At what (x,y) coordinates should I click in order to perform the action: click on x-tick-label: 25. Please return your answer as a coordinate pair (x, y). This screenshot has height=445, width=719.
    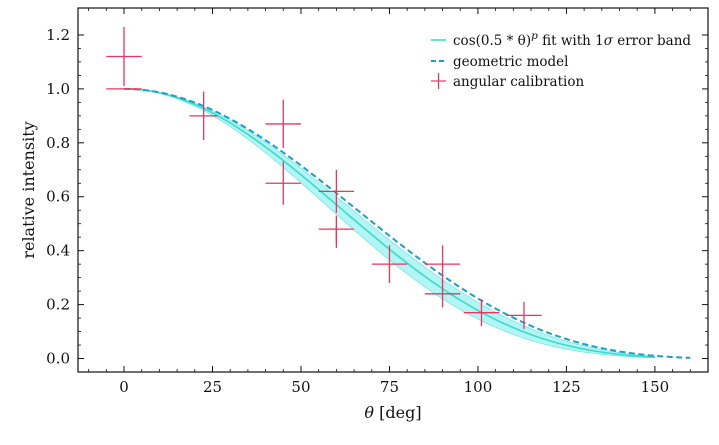
    Looking at the image, I should click on (212, 387).